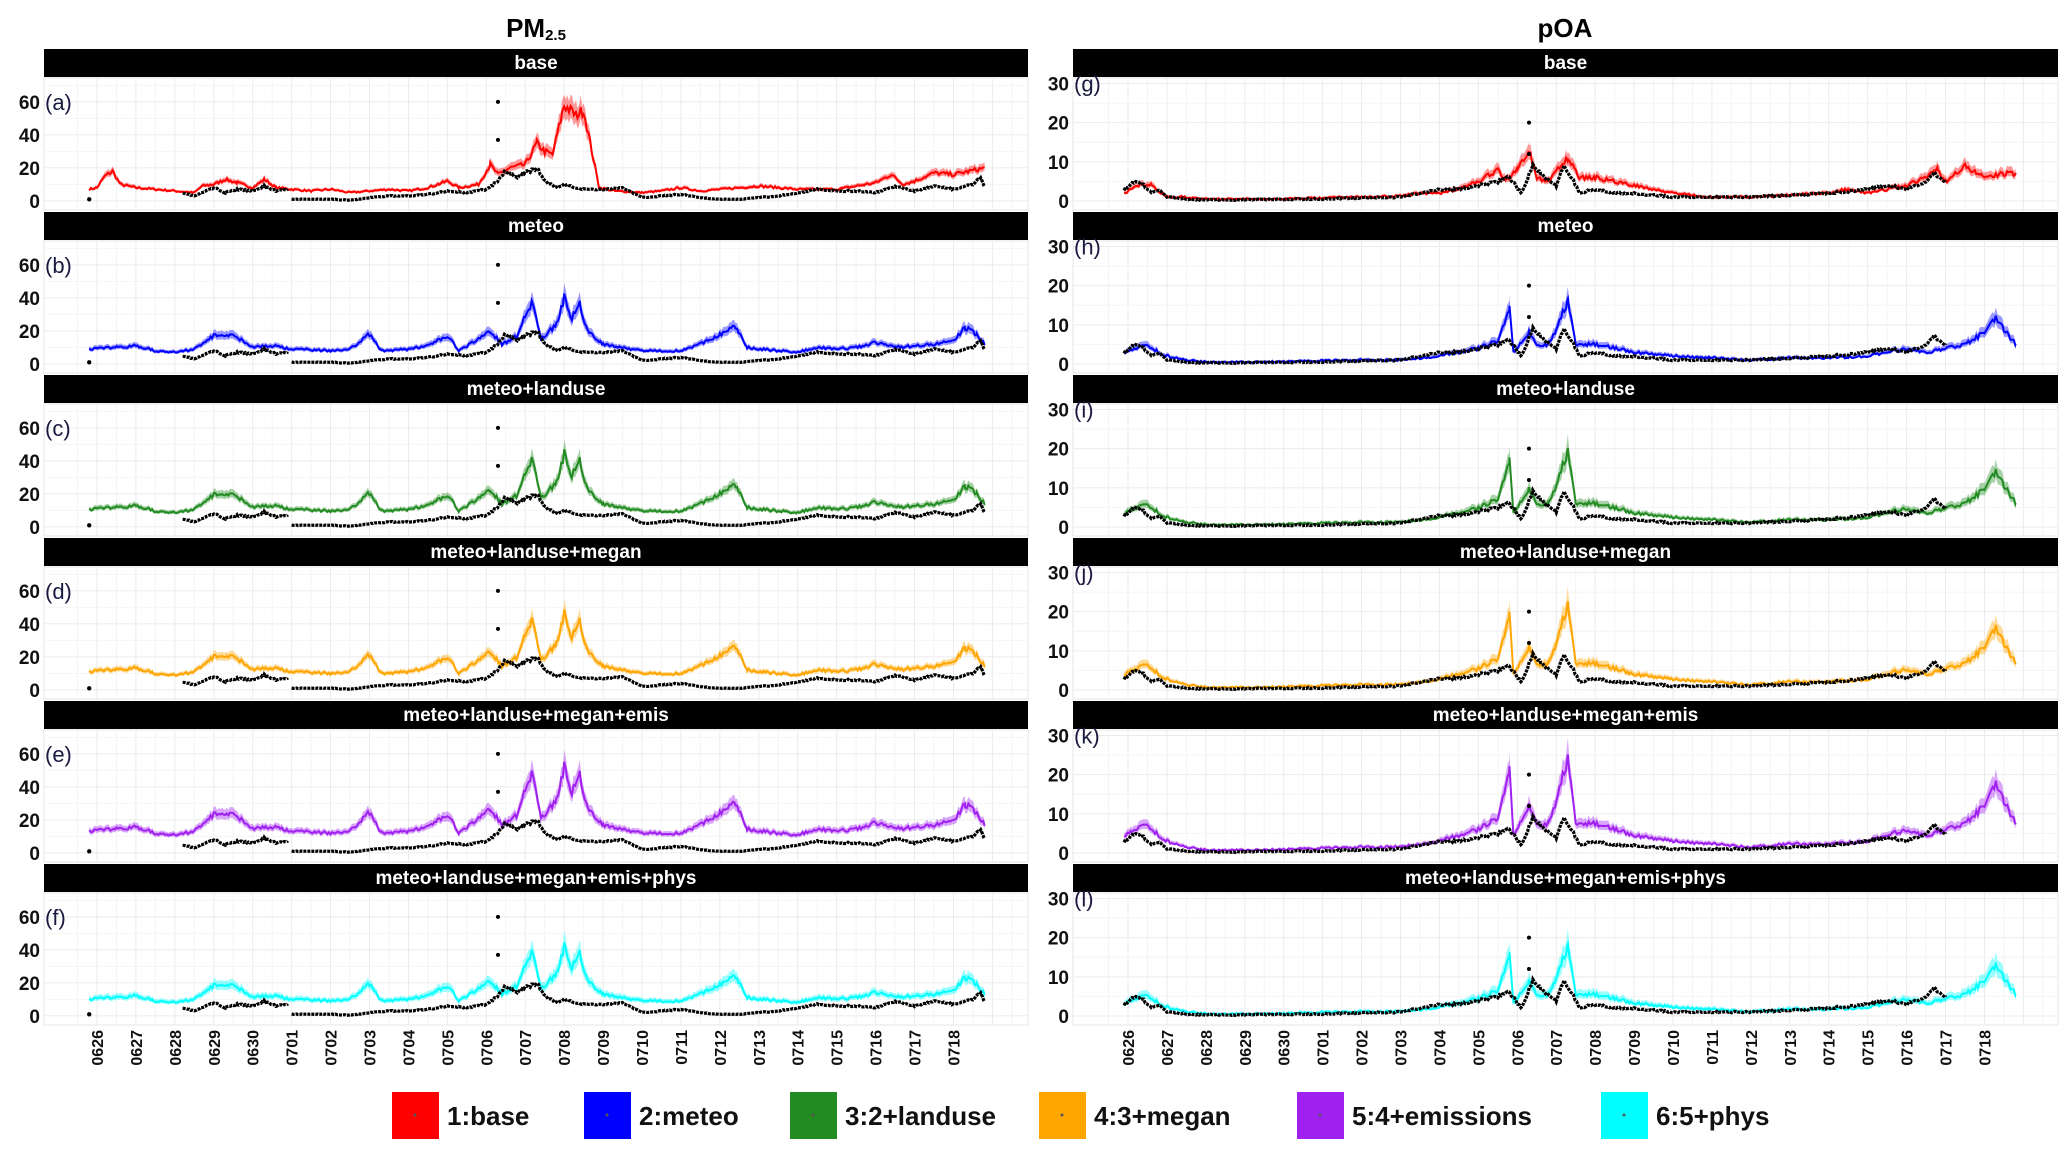 The image size is (2067, 1158). What do you see at coordinates (1565, 878) in the screenshot?
I see `panel-title: meteo+landuse+megan+emis+phys` at bounding box center [1565, 878].